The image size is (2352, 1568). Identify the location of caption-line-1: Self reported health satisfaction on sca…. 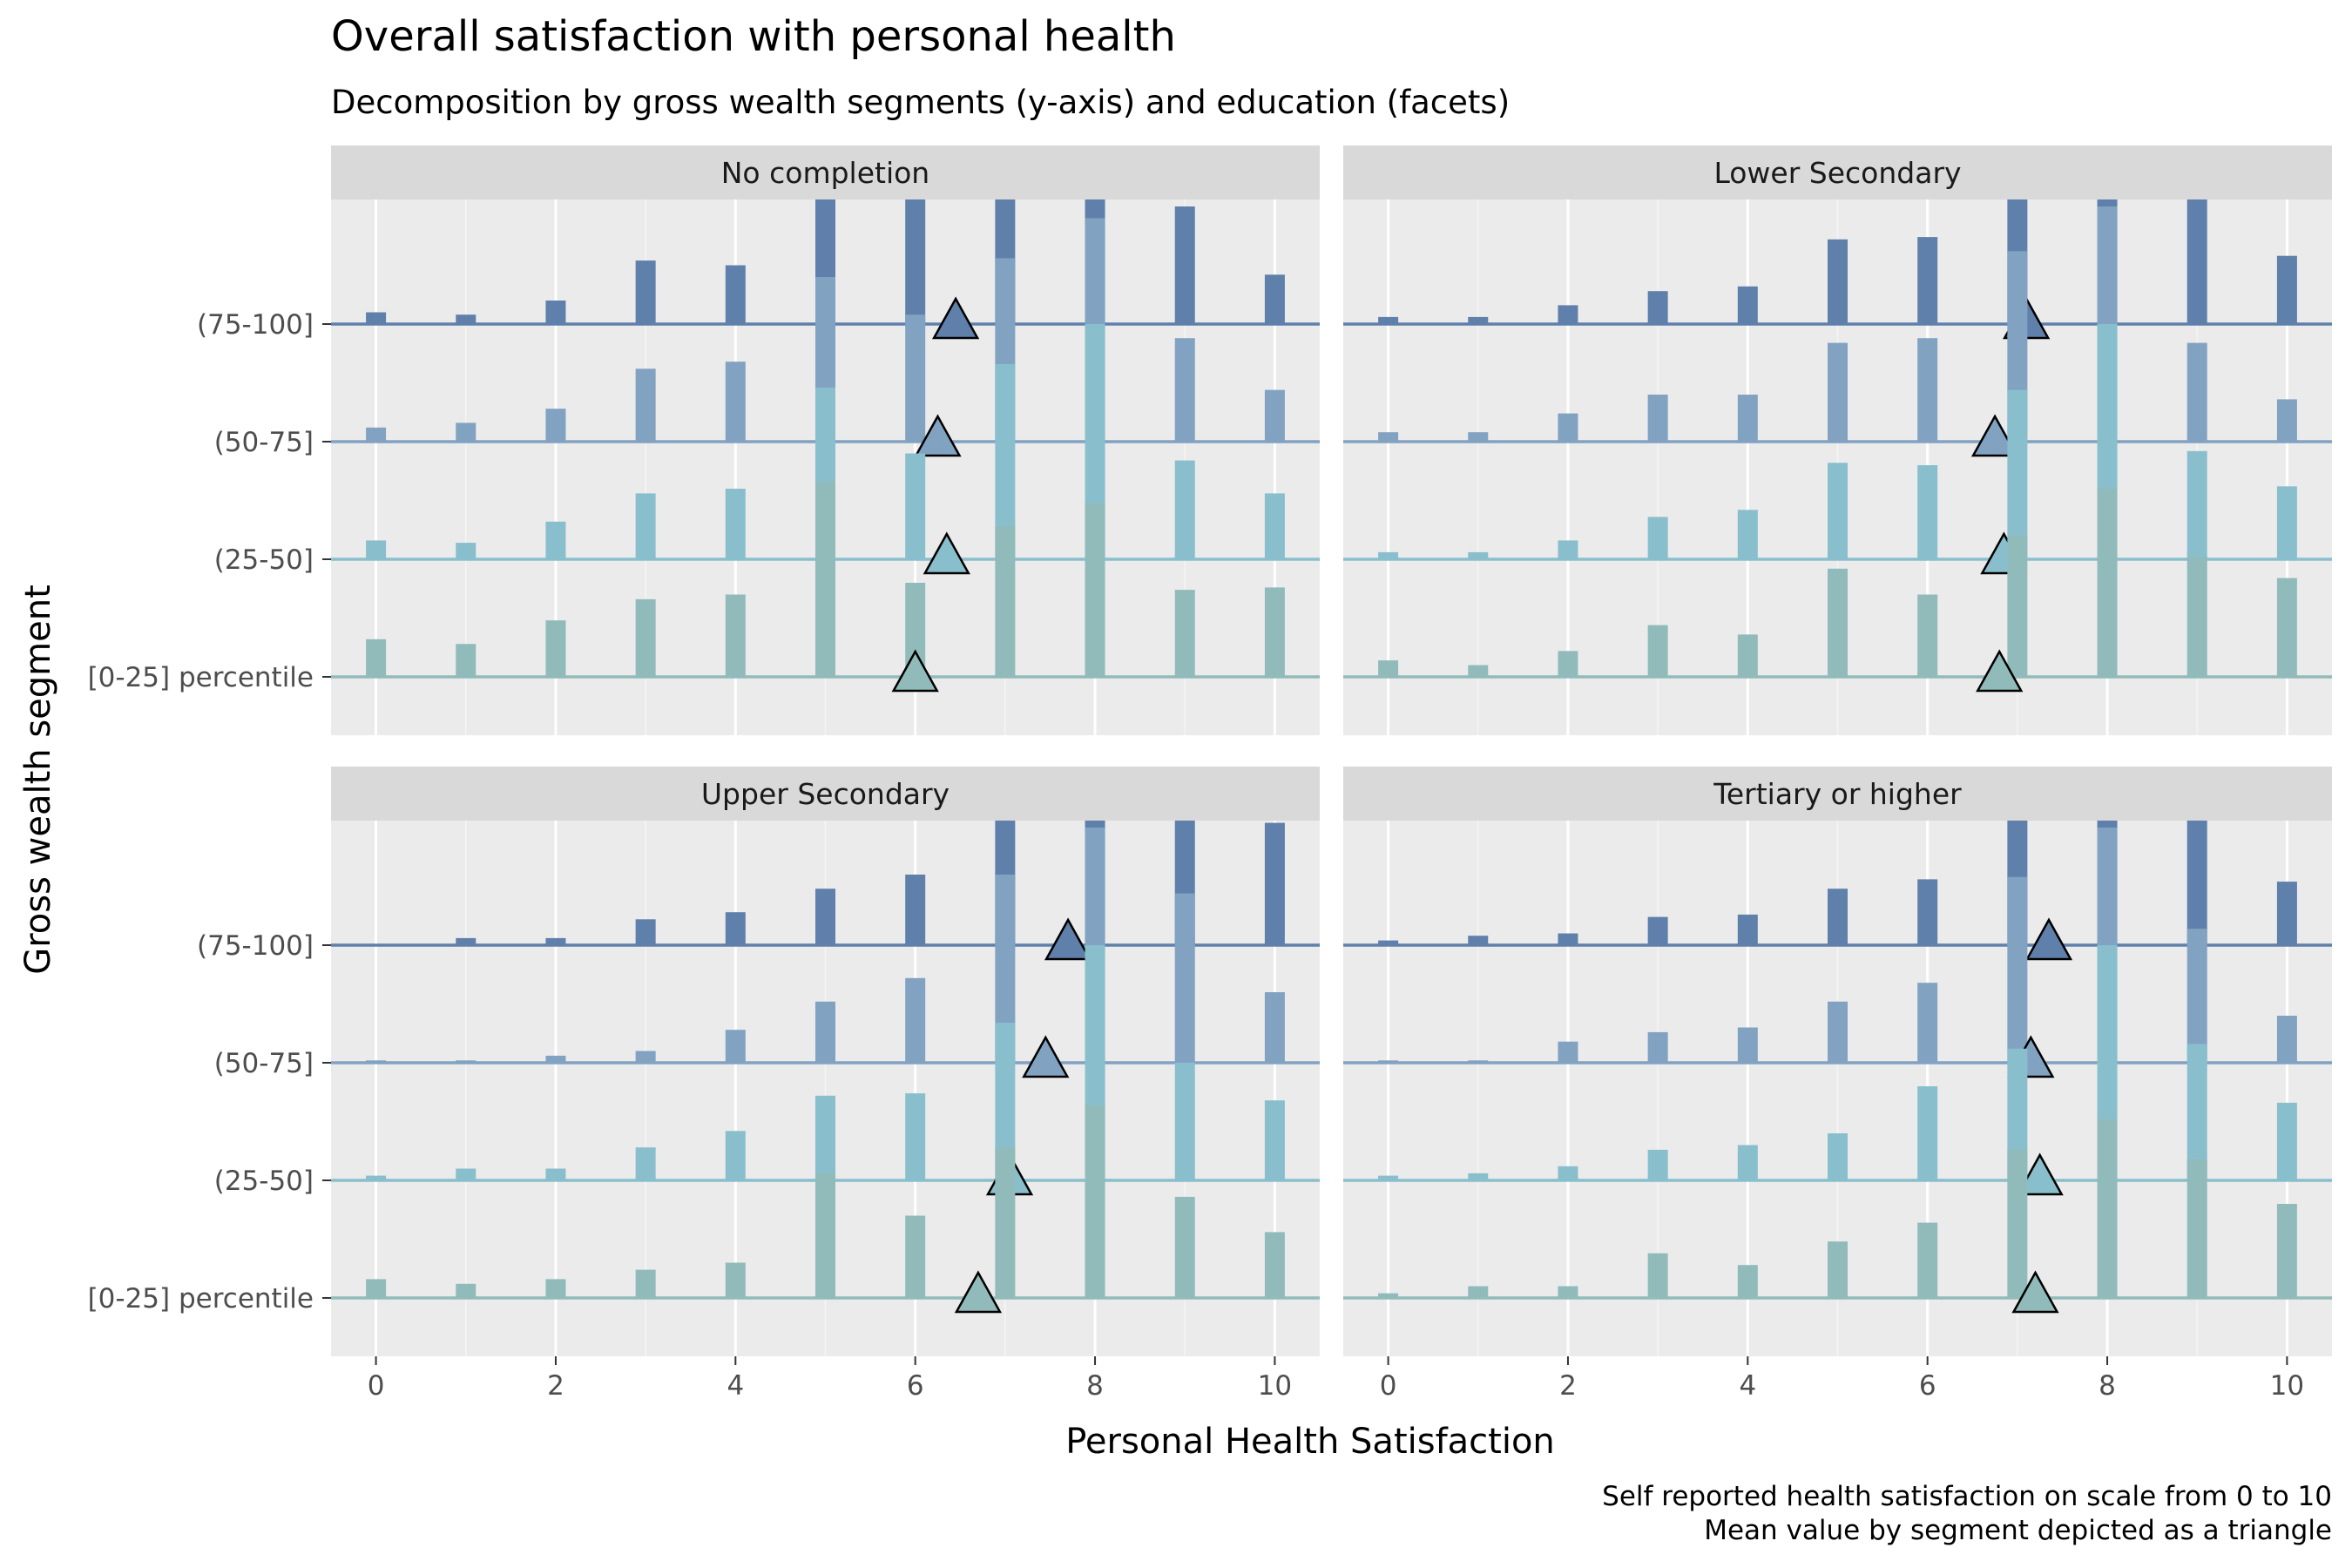
(1967, 1497).